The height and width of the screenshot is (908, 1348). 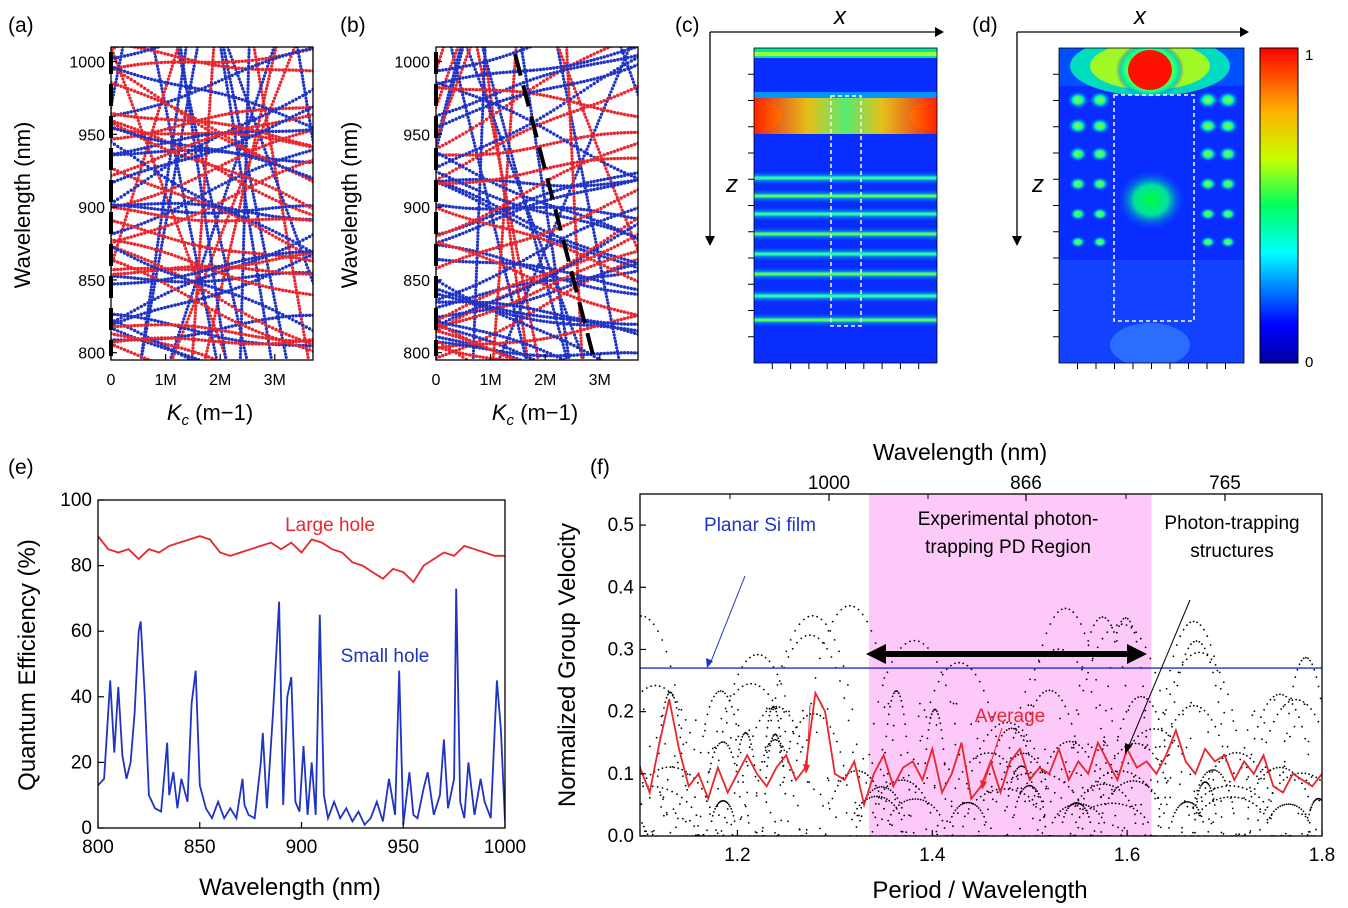 What do you see at coordinates (985, 25) in the screenshot?
I see `panel-d-tag: (d)` at bounding box center [985, 25].